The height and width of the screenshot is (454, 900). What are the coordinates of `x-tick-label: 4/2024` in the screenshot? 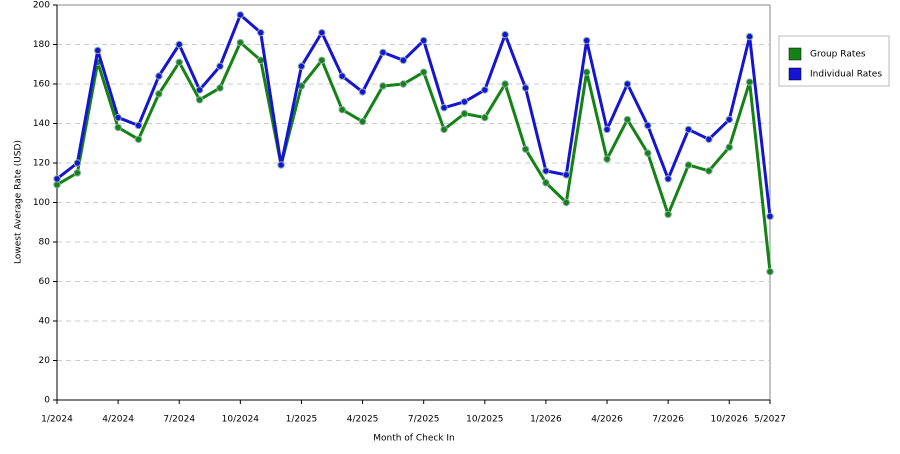 It's located at (118, 420).